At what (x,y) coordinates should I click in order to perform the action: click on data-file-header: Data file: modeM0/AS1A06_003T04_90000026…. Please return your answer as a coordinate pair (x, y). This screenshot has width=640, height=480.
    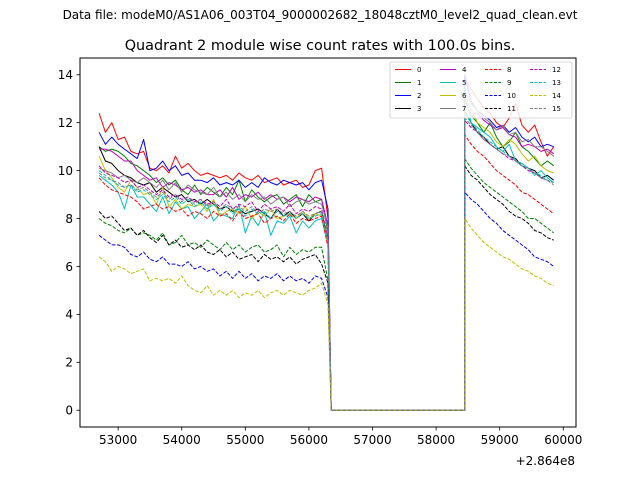
    Looking at the image, I should click on (320, 15).